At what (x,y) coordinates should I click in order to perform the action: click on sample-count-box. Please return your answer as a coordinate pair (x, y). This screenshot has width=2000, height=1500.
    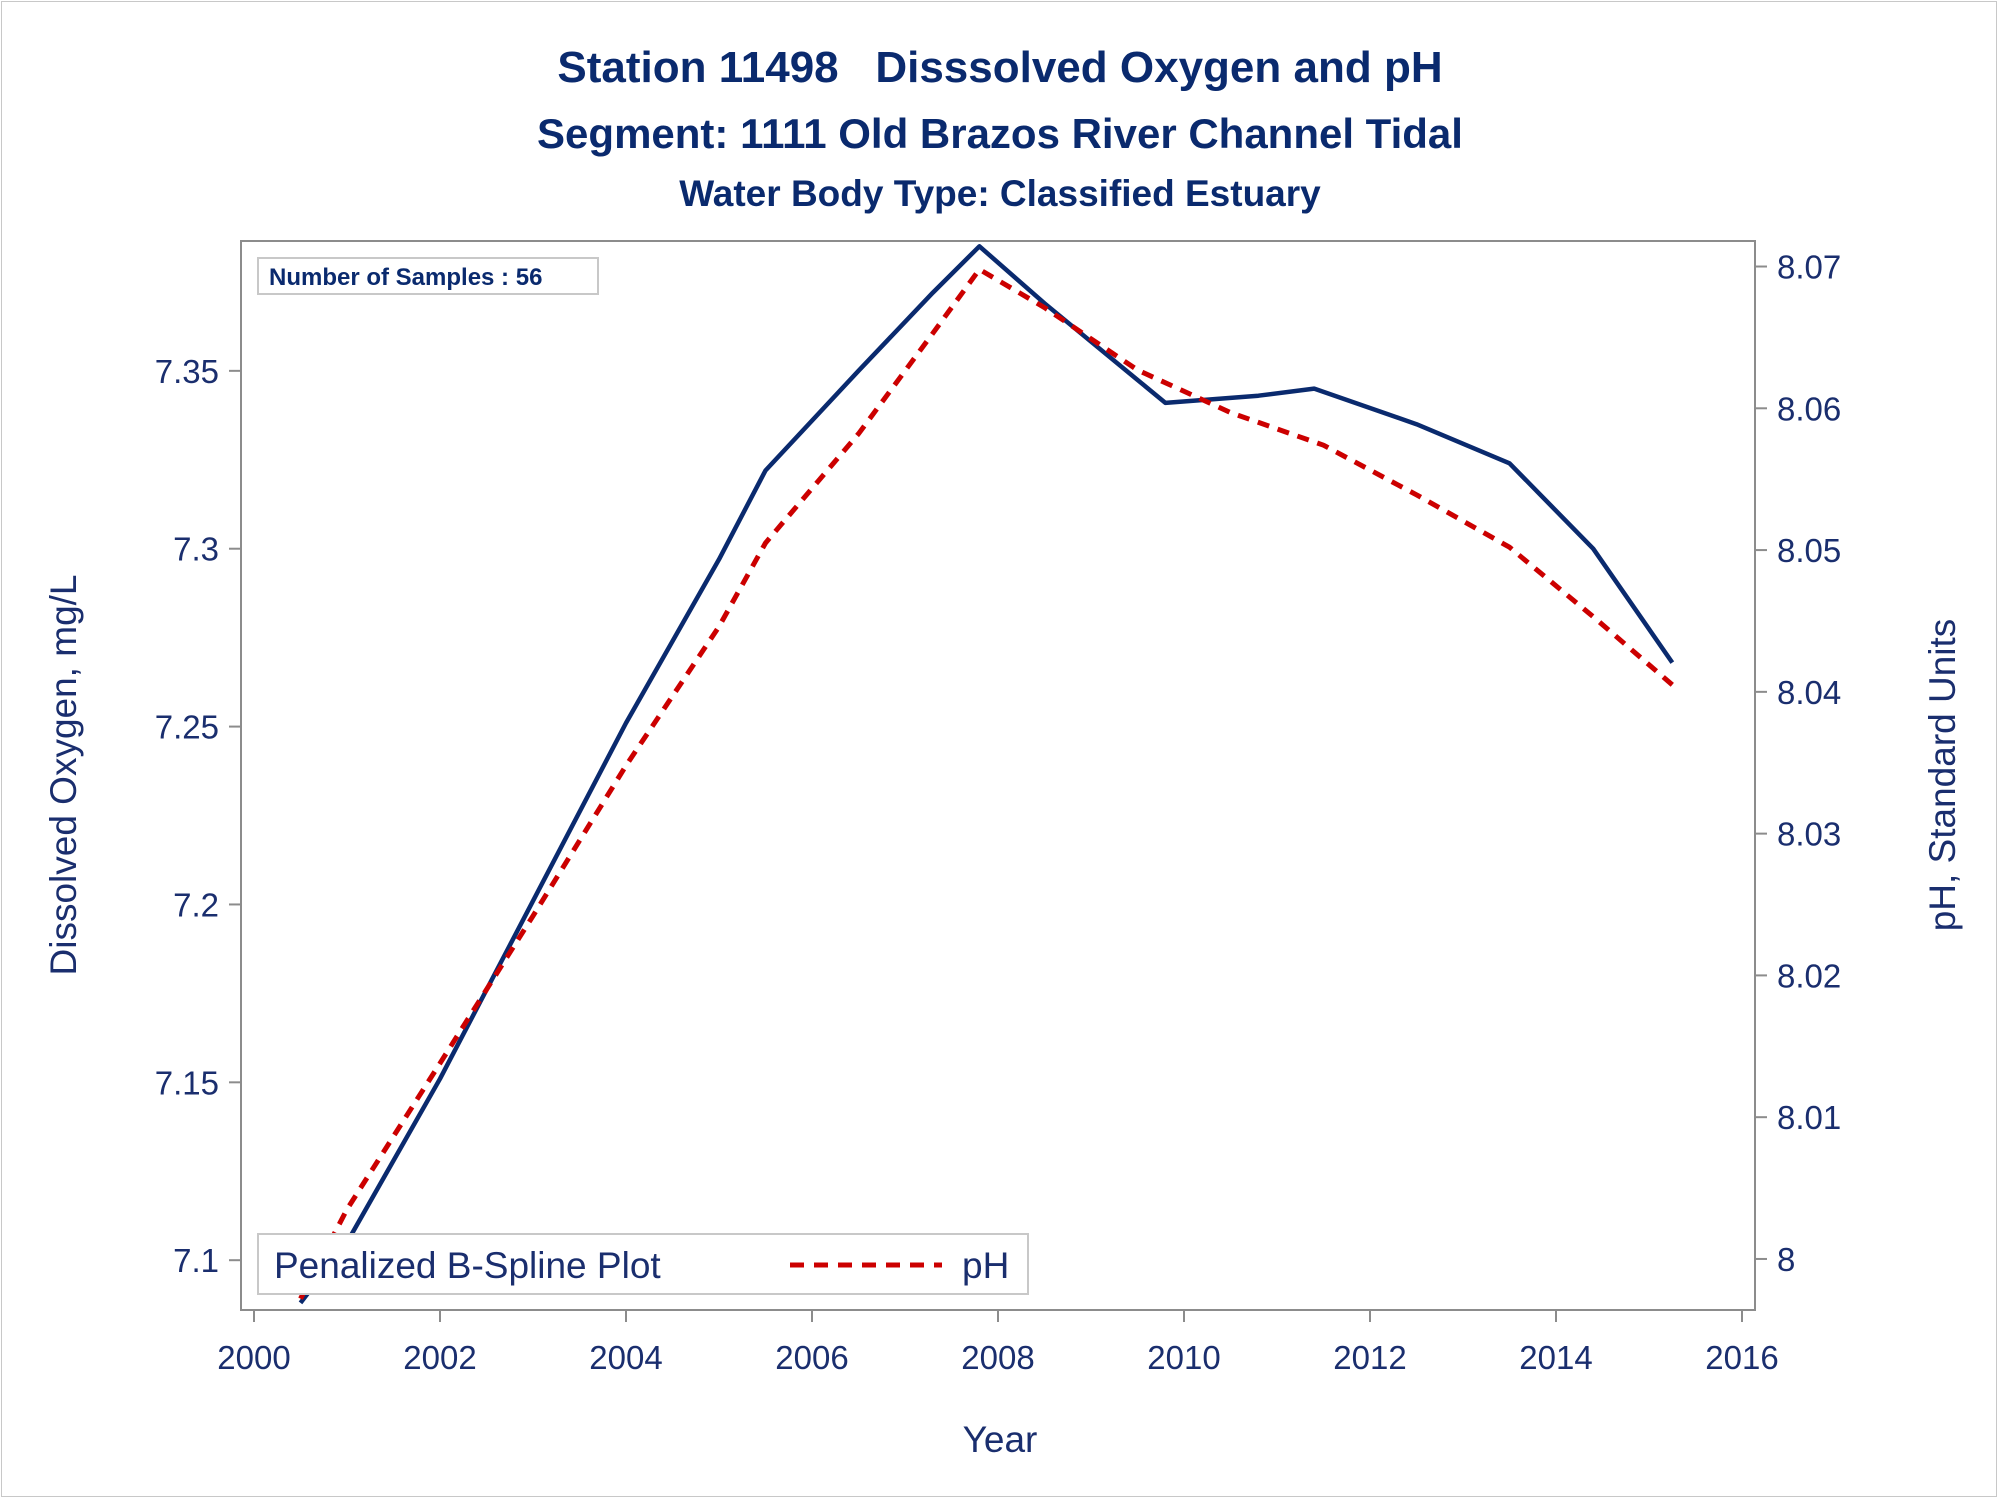
    Looking at the image, I should click on (428, 276).